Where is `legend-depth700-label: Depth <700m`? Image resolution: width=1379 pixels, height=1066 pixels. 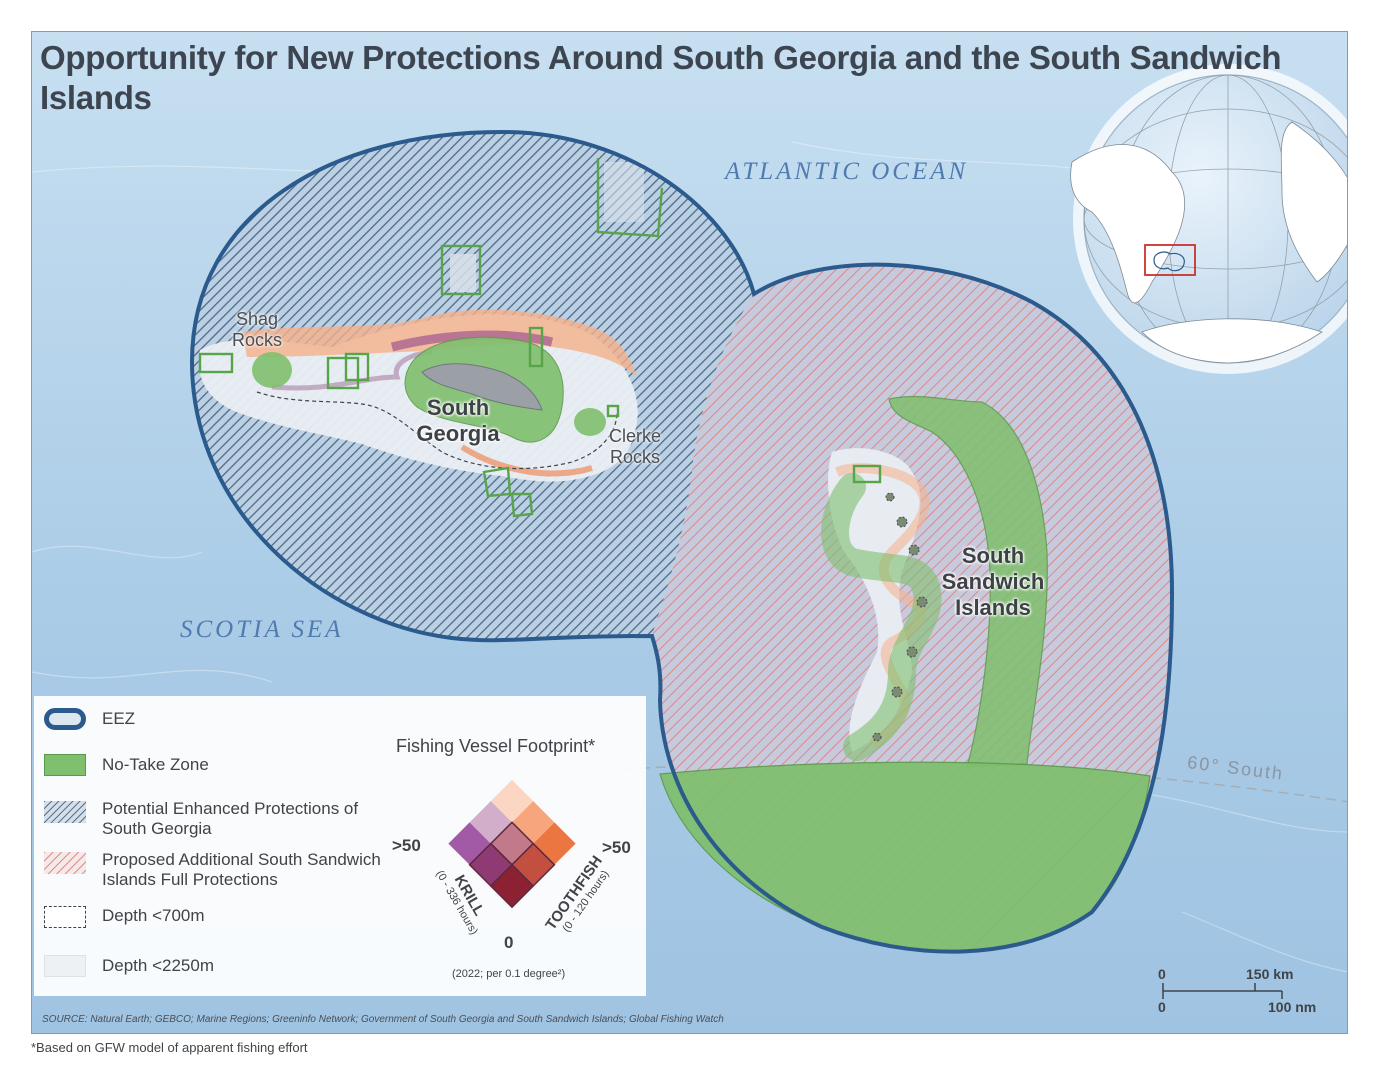 legend-depth700-label: Depth <700m is located at coordinates (153, 915).